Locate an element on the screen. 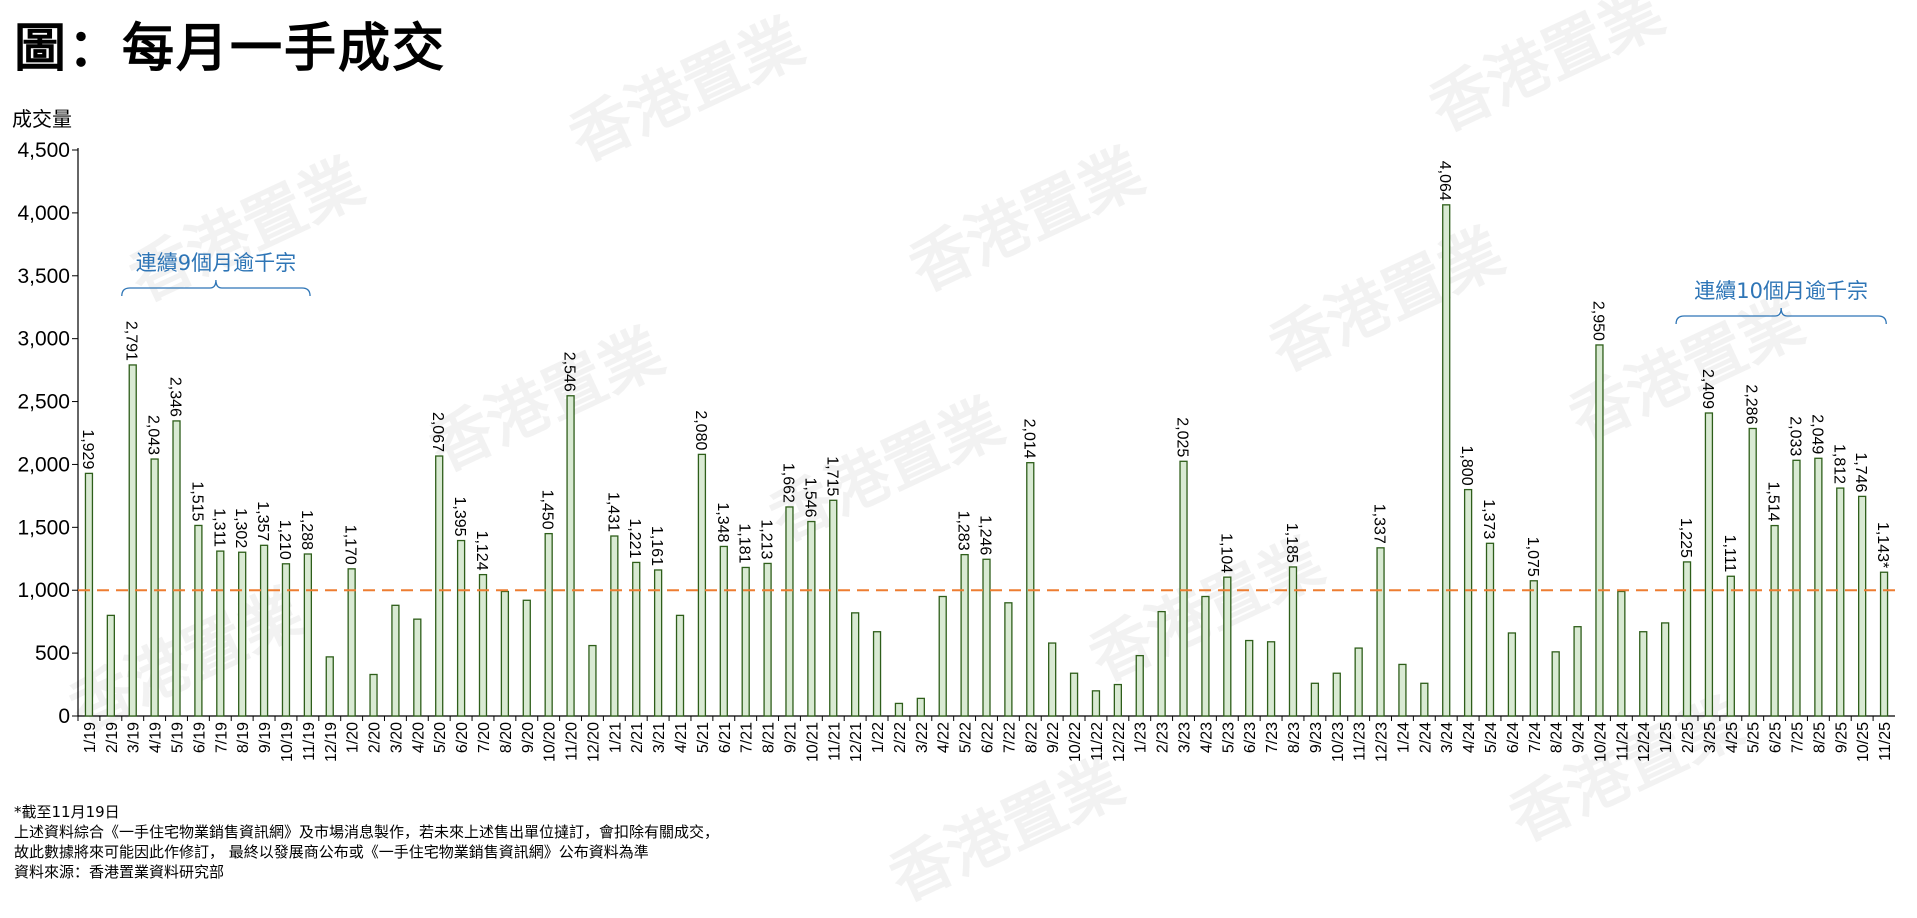 This screenshot has height=918, width=1917. x-tick-label: 3/23 is located at coordinates (1185, 737).